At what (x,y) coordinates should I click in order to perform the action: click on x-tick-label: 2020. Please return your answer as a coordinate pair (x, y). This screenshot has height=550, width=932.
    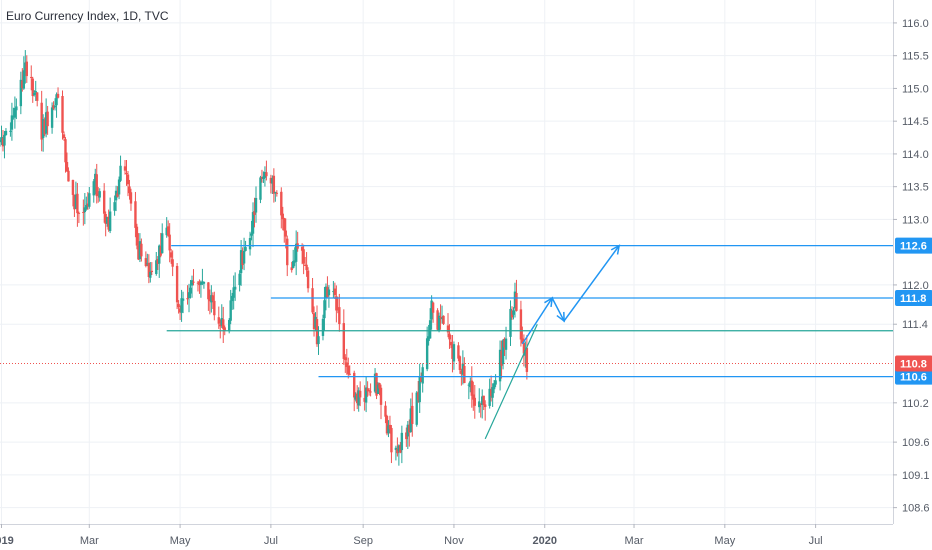
    Looking at the image, I should click on (544, 541).